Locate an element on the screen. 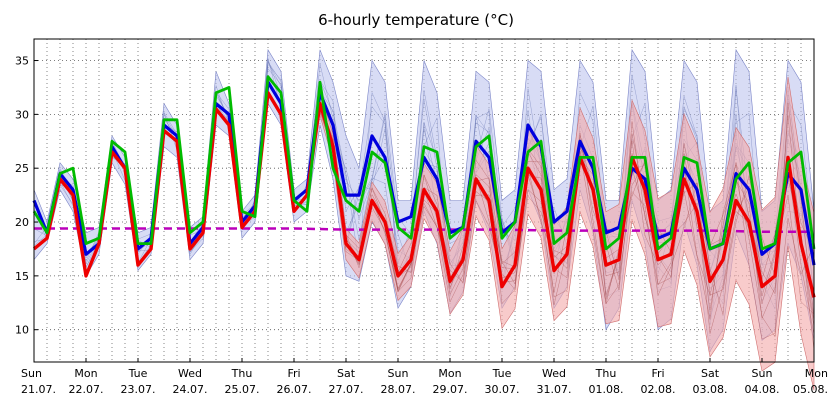 The height and width of the screenshot is (404, 832). x-tick-date-label: 03.08. is located at coordinates (710, 389).